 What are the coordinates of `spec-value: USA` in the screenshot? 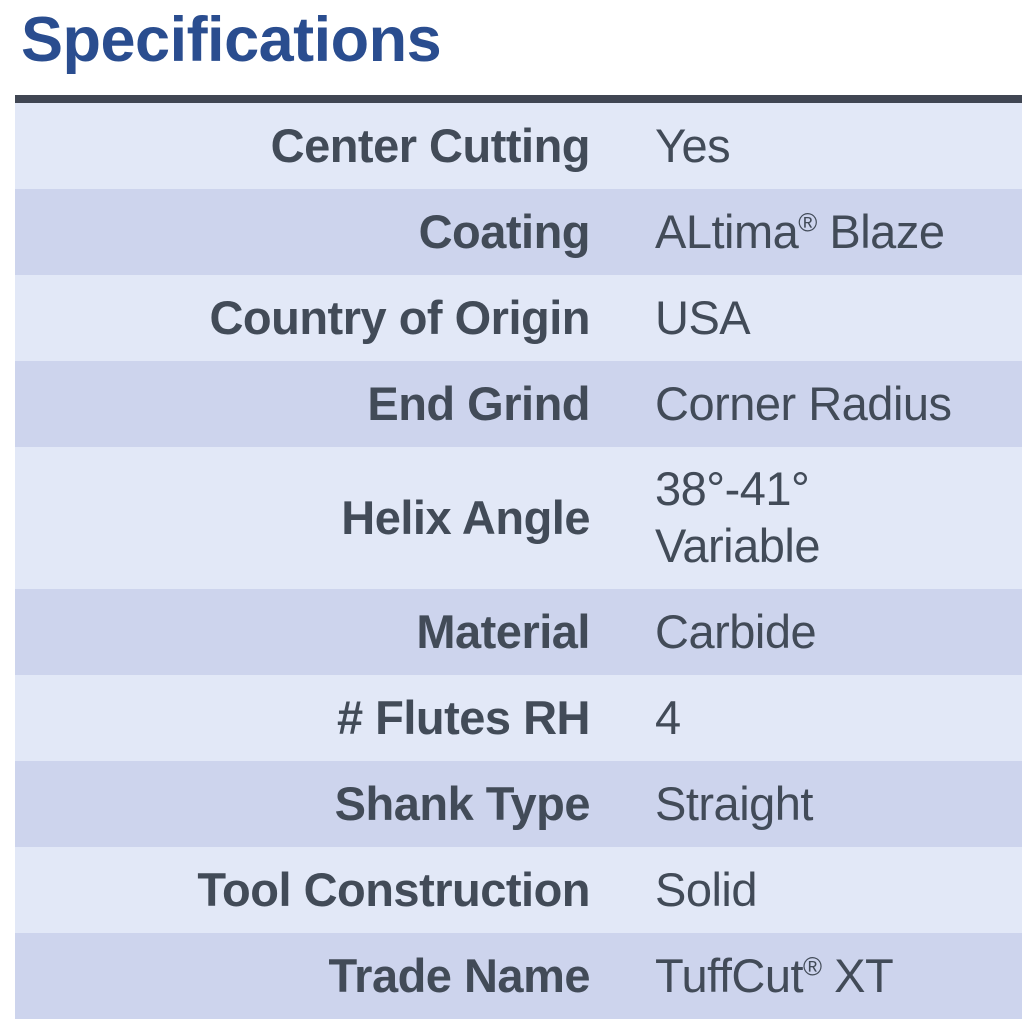 It's located at (703, 317).